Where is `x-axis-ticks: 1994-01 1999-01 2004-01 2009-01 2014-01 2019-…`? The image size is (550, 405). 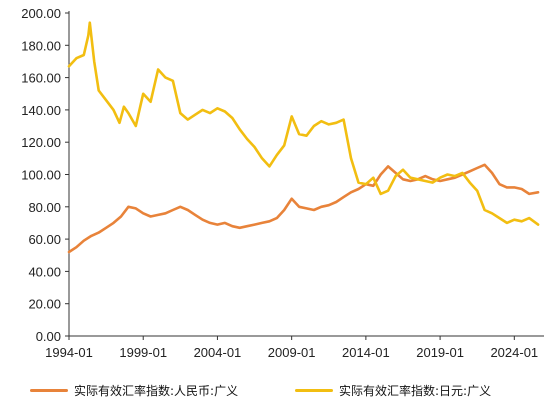
x-axis-ticks: 1994-01 1999-01 2004-01 2009-01 2014-01 2019-… is located at coordinates (291, 348).